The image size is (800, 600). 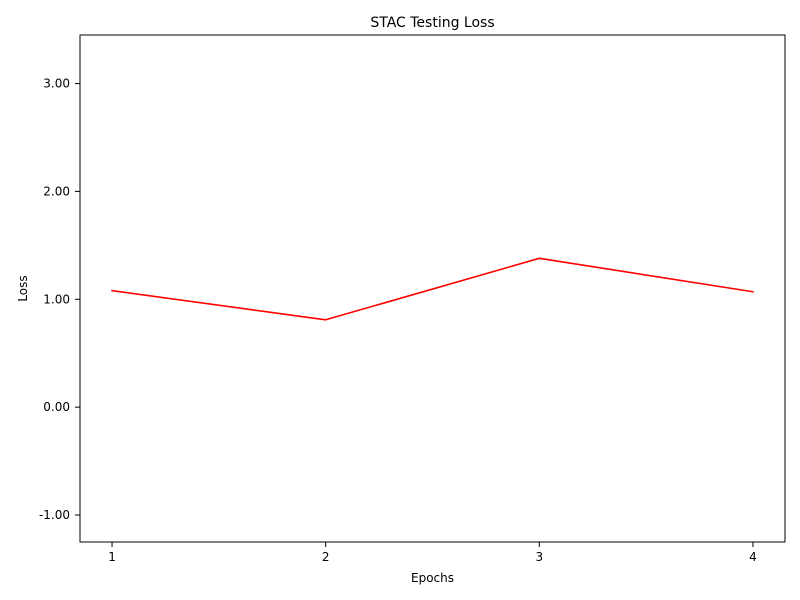 What do you see at coordinates (112, 557) in the screenshot?
I see `x-tick-label: 1` at bounding box center [112, 557].